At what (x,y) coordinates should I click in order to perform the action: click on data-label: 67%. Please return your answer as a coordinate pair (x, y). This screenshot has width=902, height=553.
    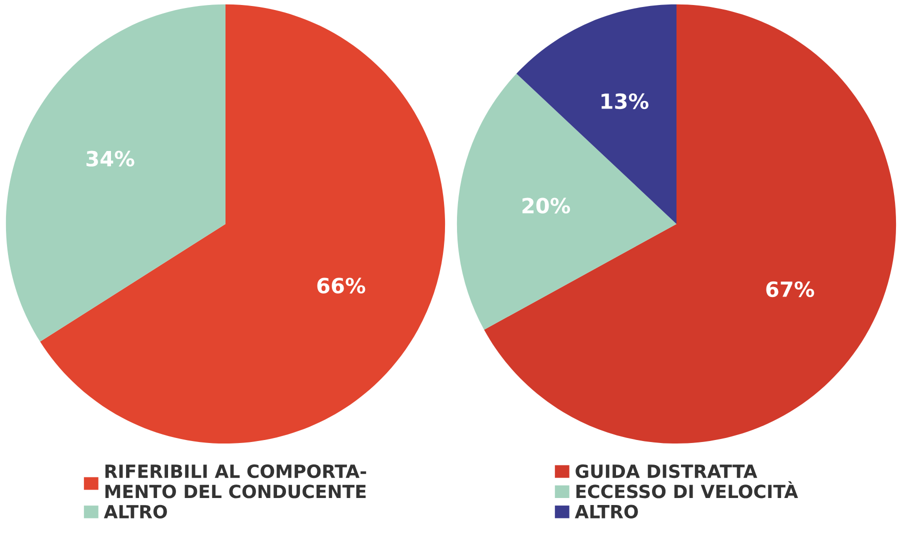
    Looking at the image, I should click on (790, 289).